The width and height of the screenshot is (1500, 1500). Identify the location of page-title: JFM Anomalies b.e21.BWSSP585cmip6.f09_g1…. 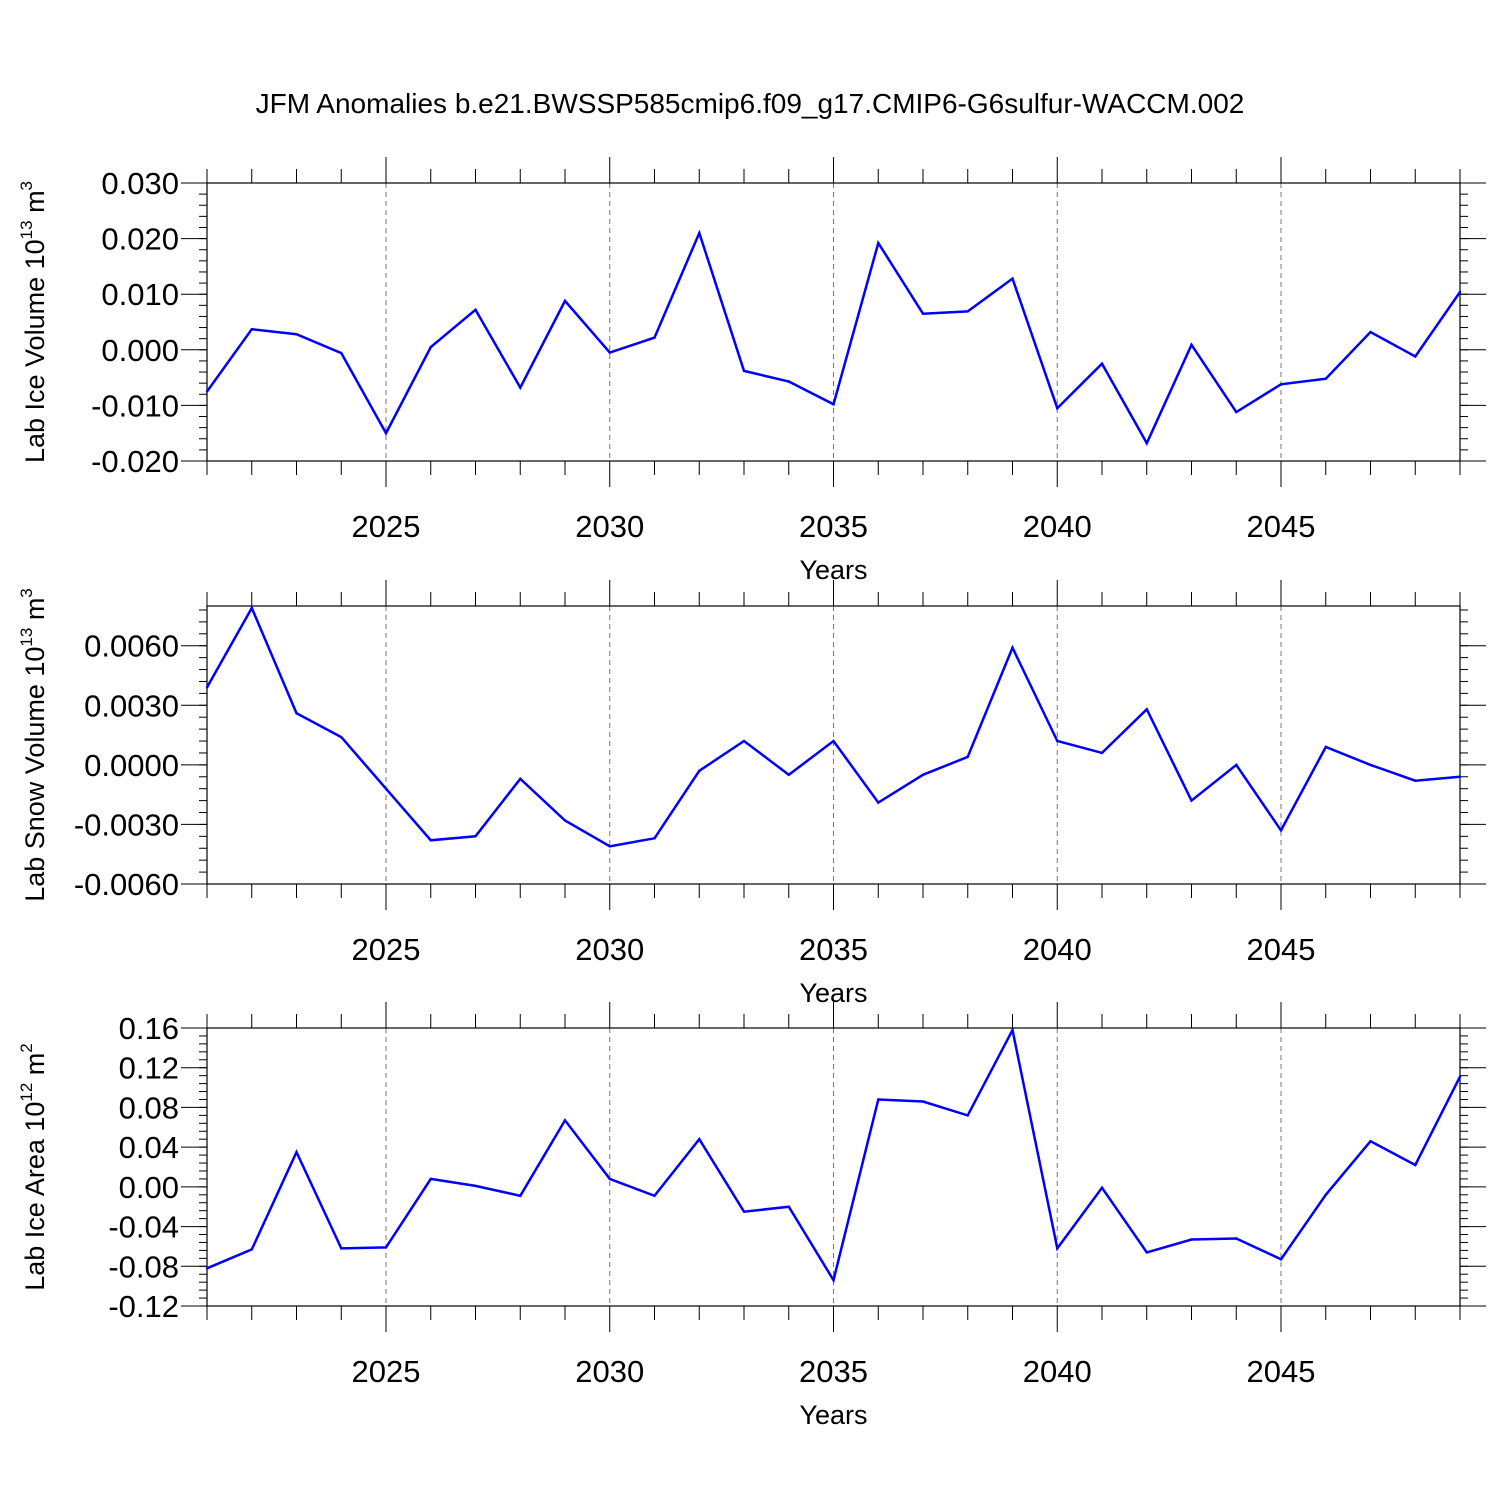
(750, 103).